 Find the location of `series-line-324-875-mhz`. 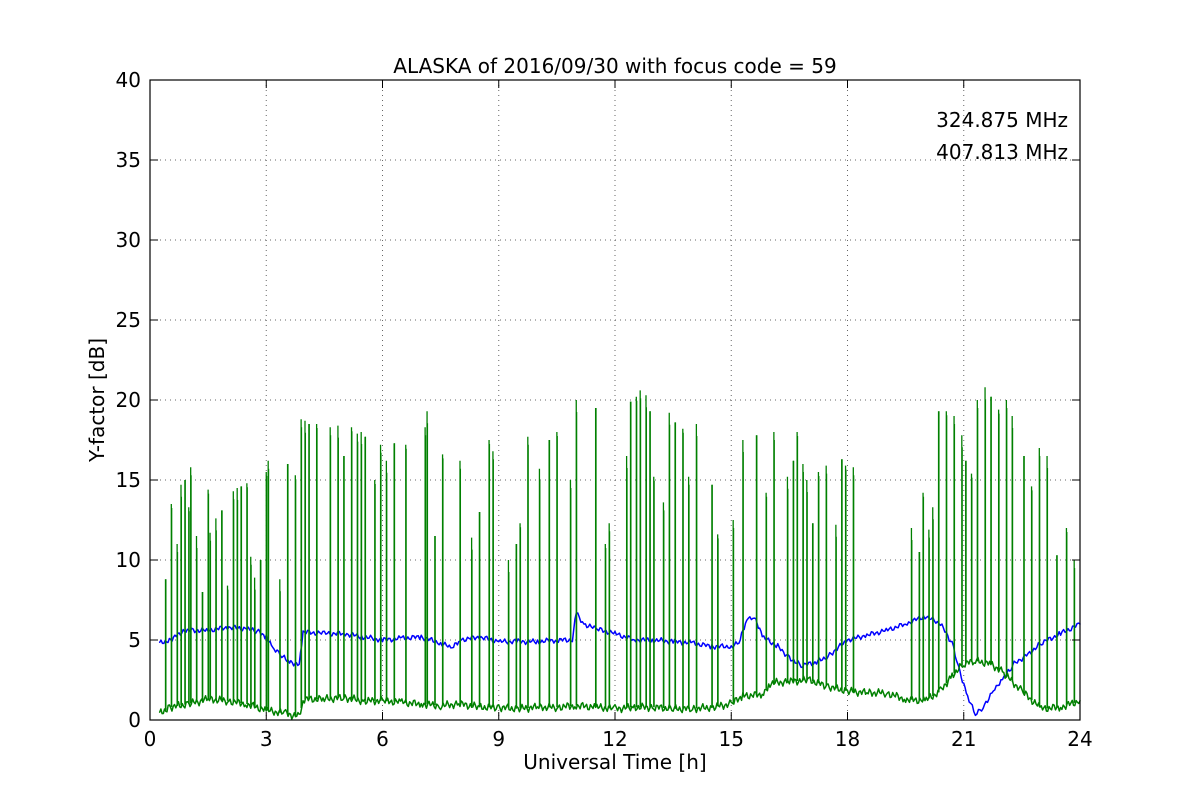

series-line-324-875-mhz is located at coordinates (619, 664).